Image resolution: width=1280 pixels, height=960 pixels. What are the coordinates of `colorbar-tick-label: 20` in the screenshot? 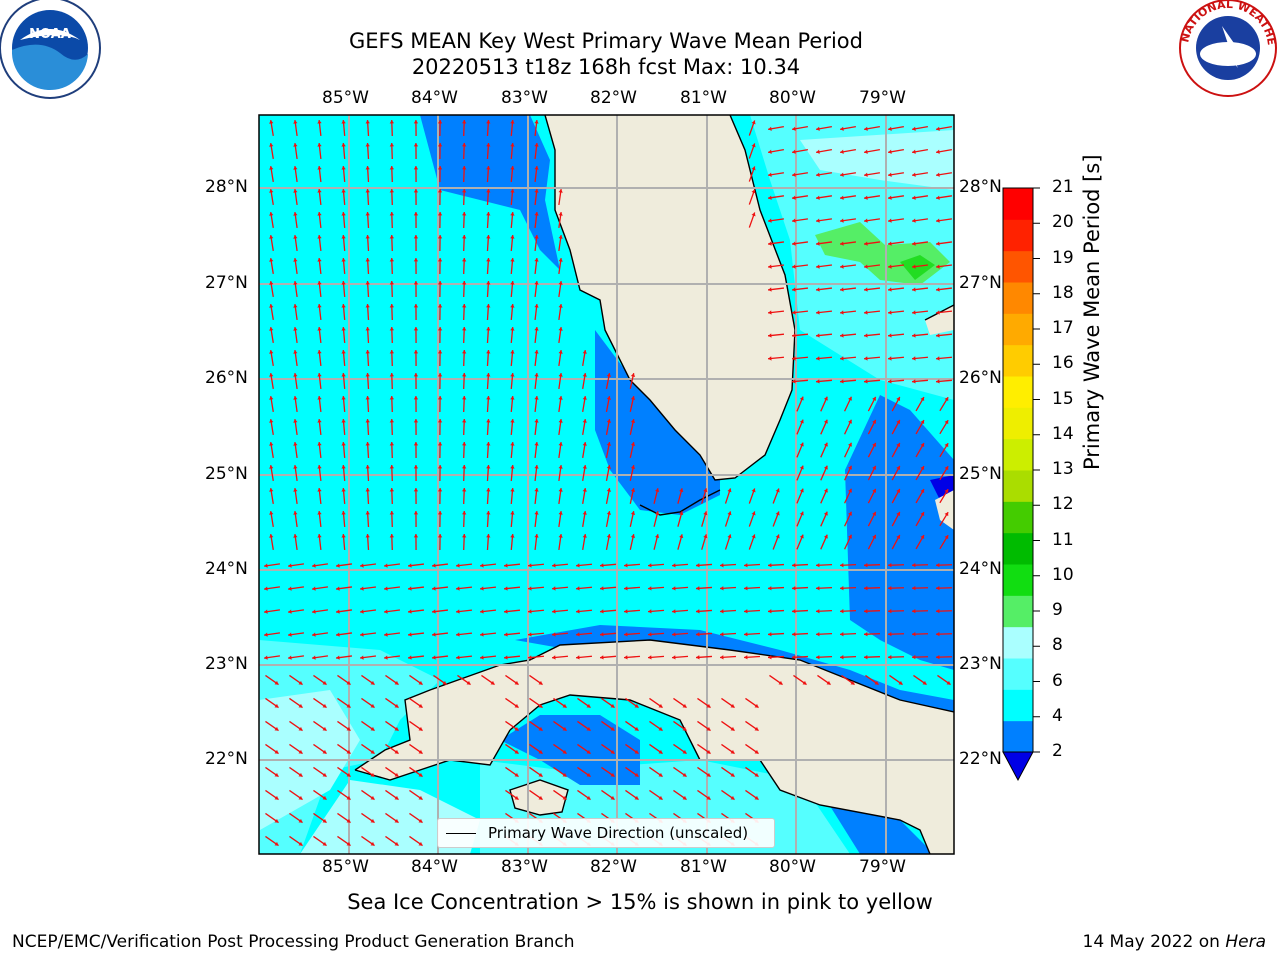 It's located at (1063, 222).